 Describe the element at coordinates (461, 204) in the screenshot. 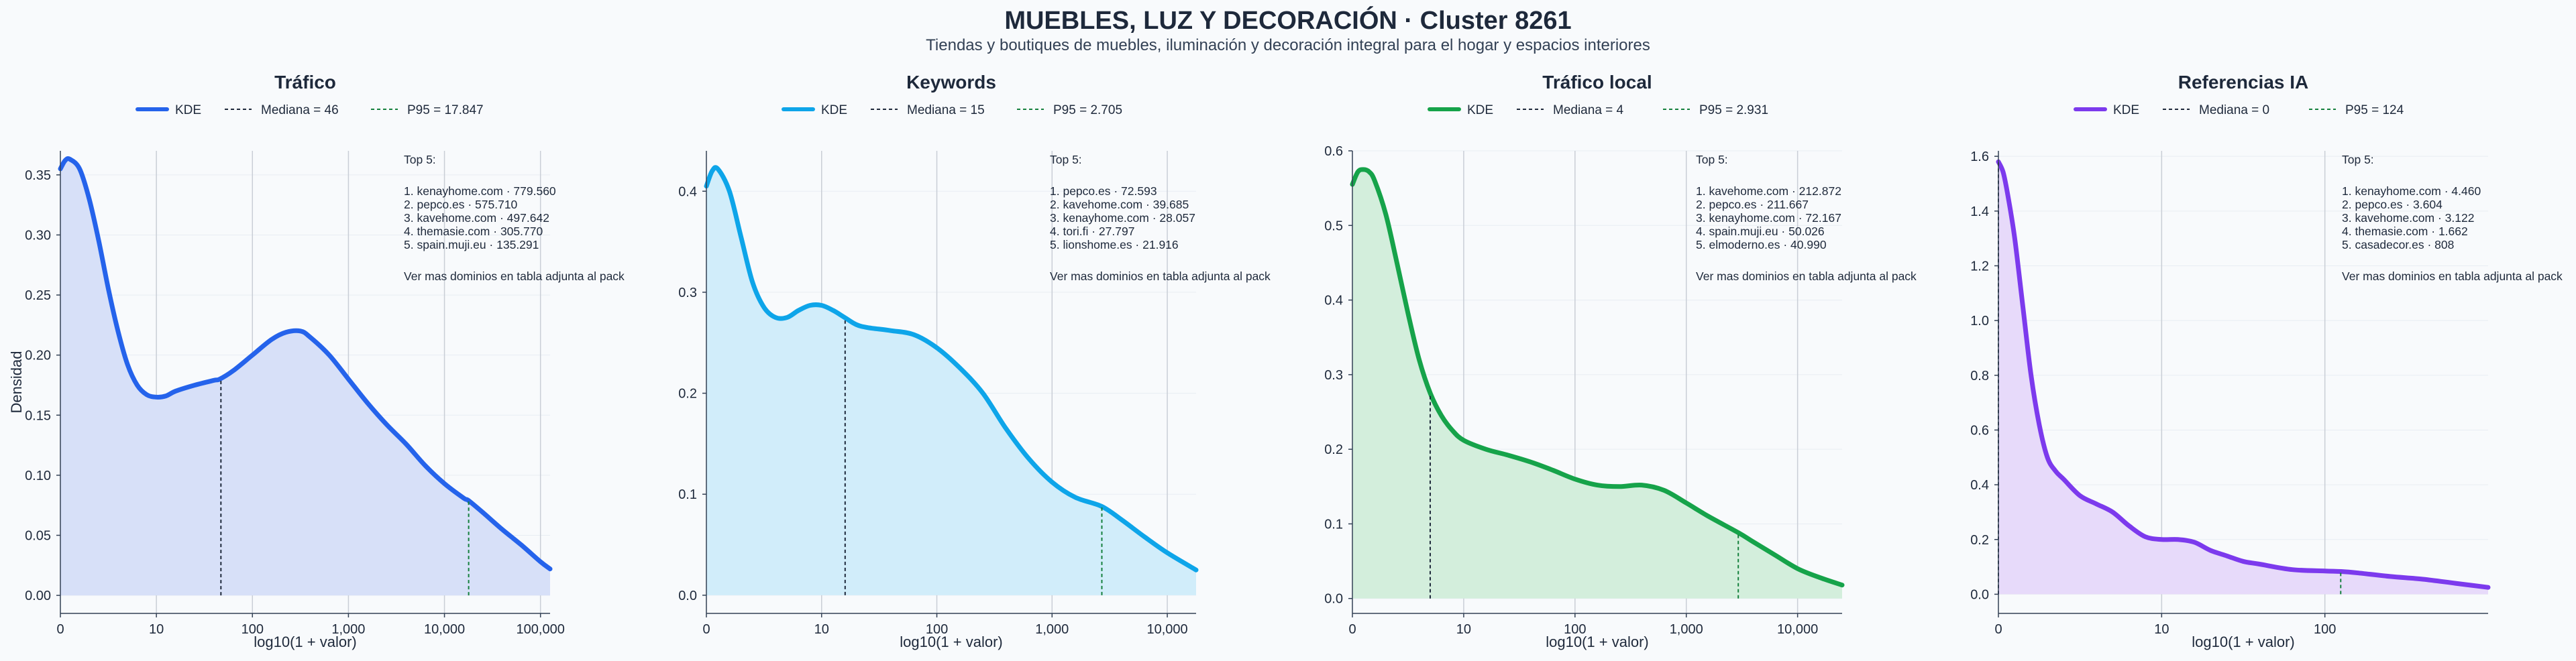

I see `top5-item: 2. pepco.es · 575.710` at that location.